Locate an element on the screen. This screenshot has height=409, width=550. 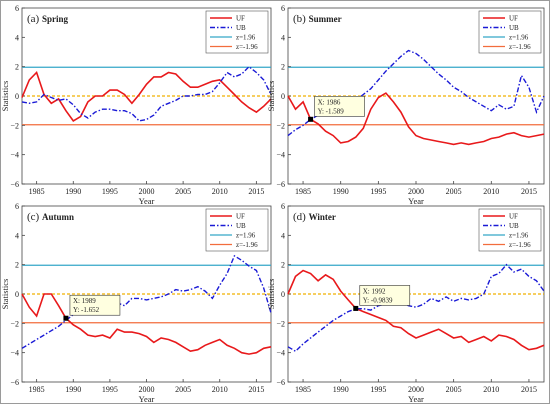
panel-season-title: Spring is located at coordinates (55, 19).